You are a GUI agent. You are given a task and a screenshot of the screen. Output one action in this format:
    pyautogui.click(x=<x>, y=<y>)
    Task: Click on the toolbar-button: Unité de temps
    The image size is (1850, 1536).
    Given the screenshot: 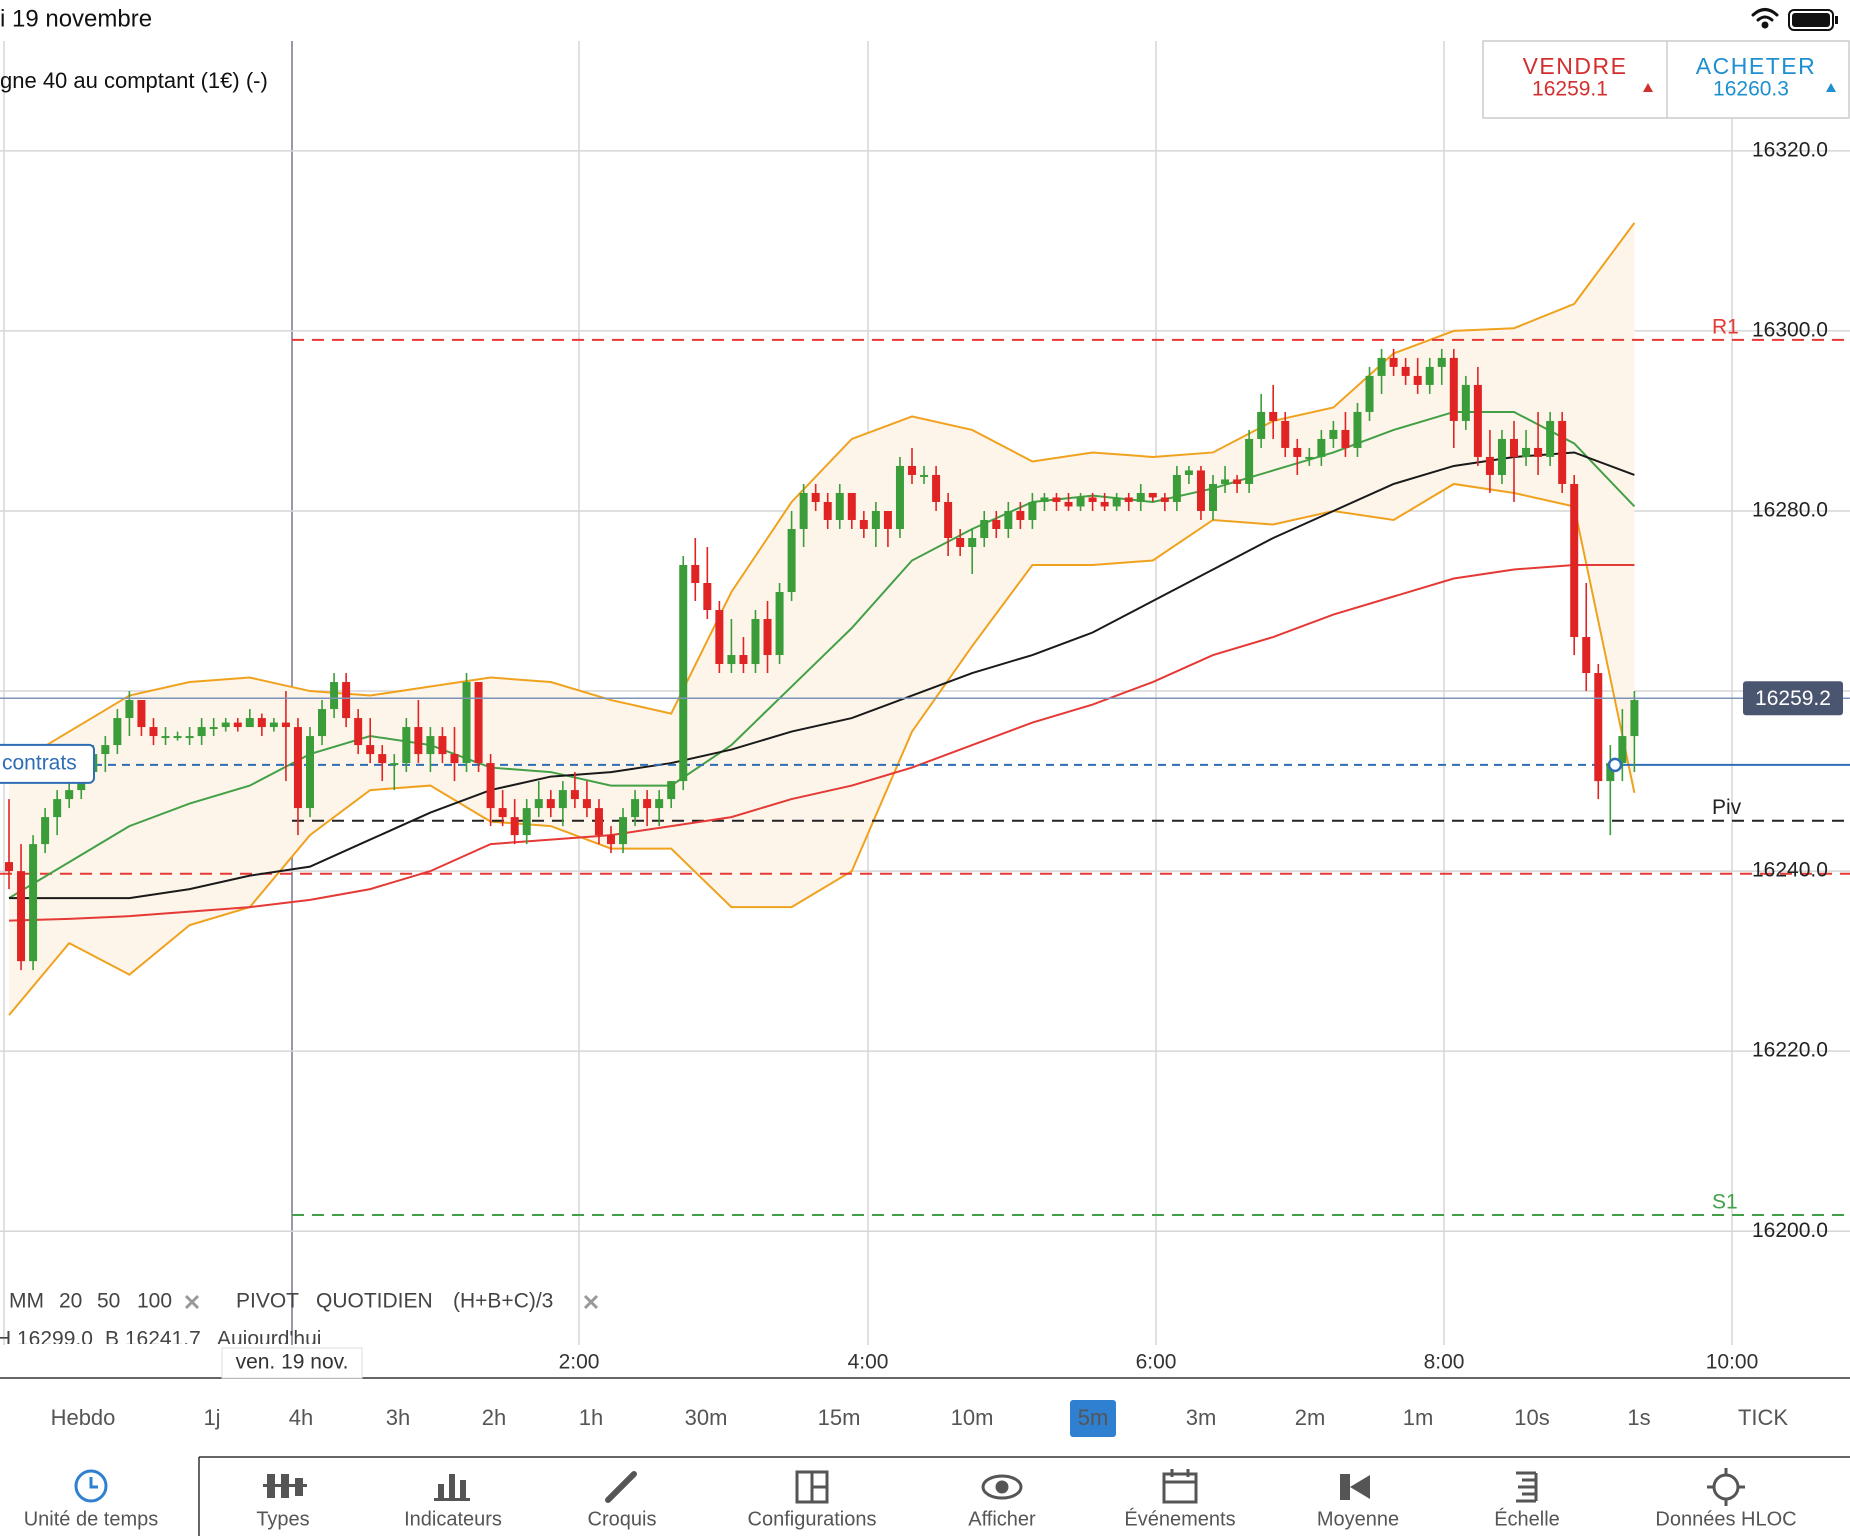 What is the action you would take?
    pyautogui.click(x=91, y=1519)
    